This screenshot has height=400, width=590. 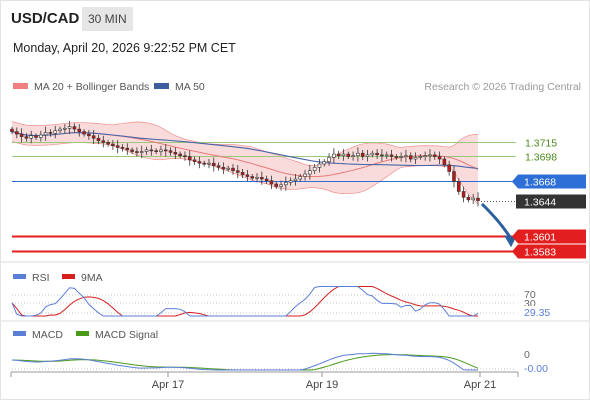 I want to click on copyright-label: Research © 2026 Trading Central, so click(x=502, y=87).